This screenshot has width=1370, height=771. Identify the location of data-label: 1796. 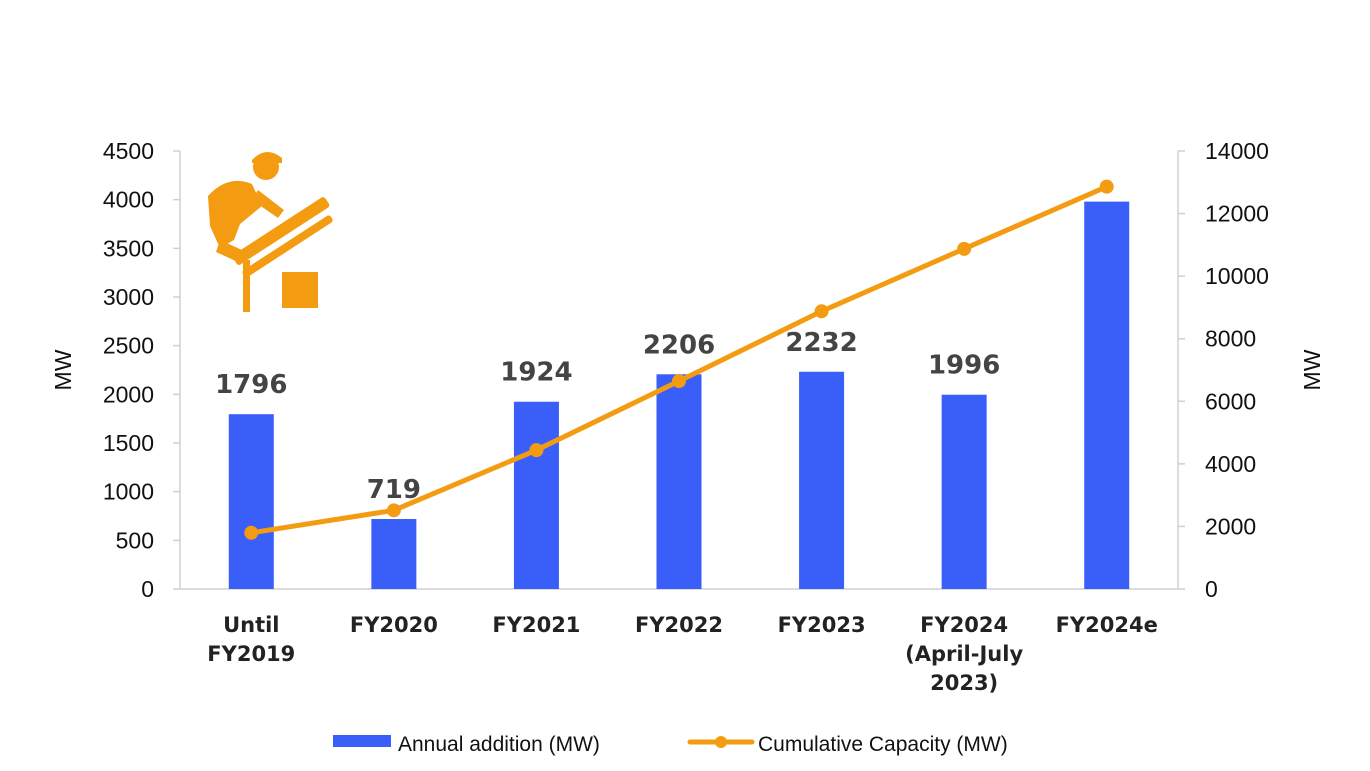
(251, 385).